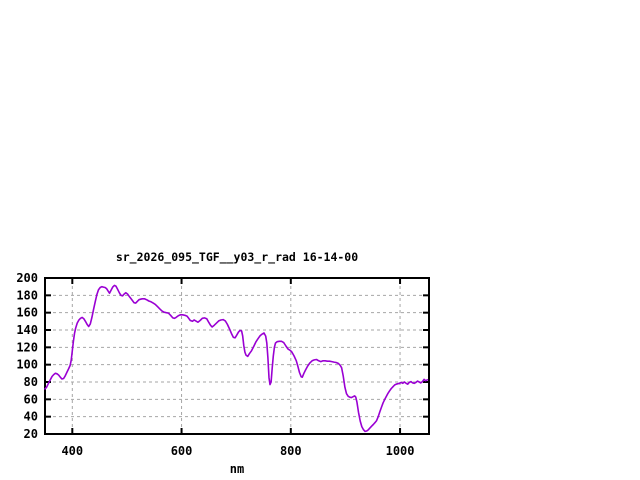 This screenshot has width=640, height=480. What do you see at coordinates (27, 347) in the screenshot?
I see `y-tick-label: 120` at bounding box center [27, 347].